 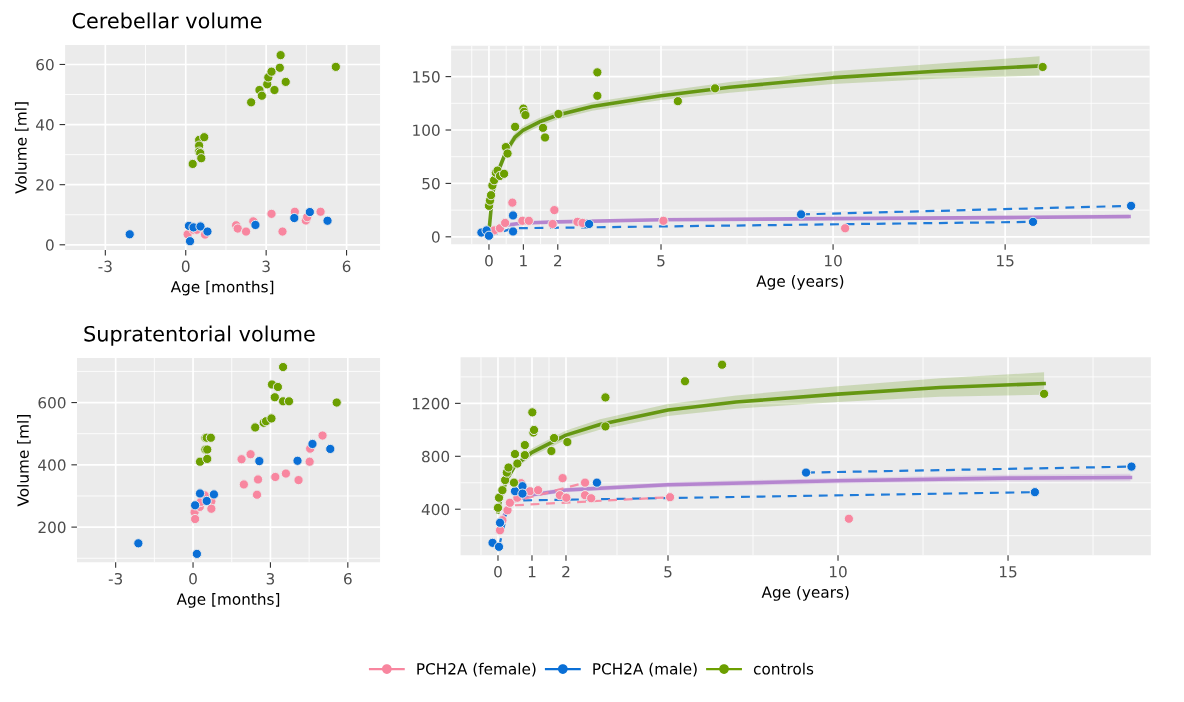 What do you see at coordinates (45, 125) in the screenshot?
I see `y-tick-label: 40` at bounding box center [45, 125].